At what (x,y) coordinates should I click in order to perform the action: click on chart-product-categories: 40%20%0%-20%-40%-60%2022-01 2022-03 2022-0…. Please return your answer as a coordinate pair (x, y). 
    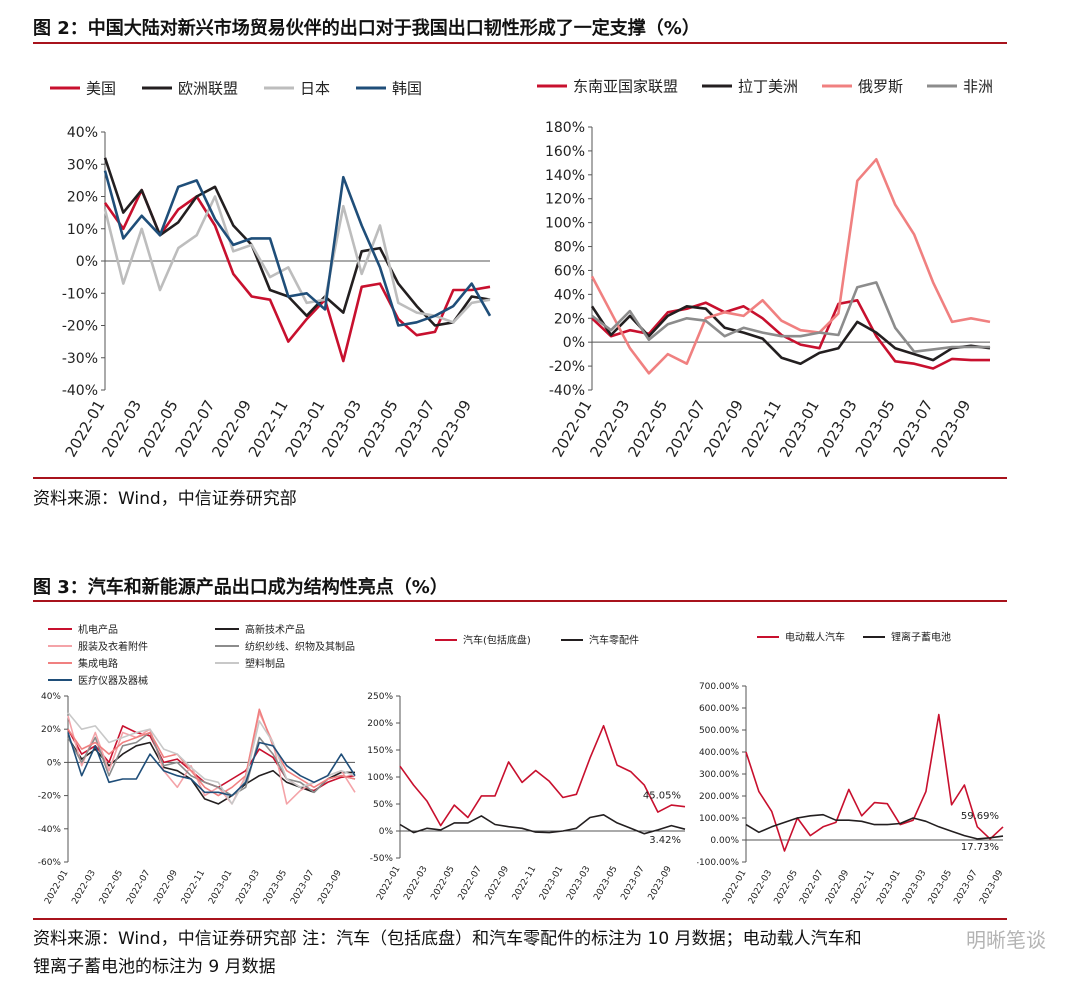
    Looking at the image, I should click on (197, 765).